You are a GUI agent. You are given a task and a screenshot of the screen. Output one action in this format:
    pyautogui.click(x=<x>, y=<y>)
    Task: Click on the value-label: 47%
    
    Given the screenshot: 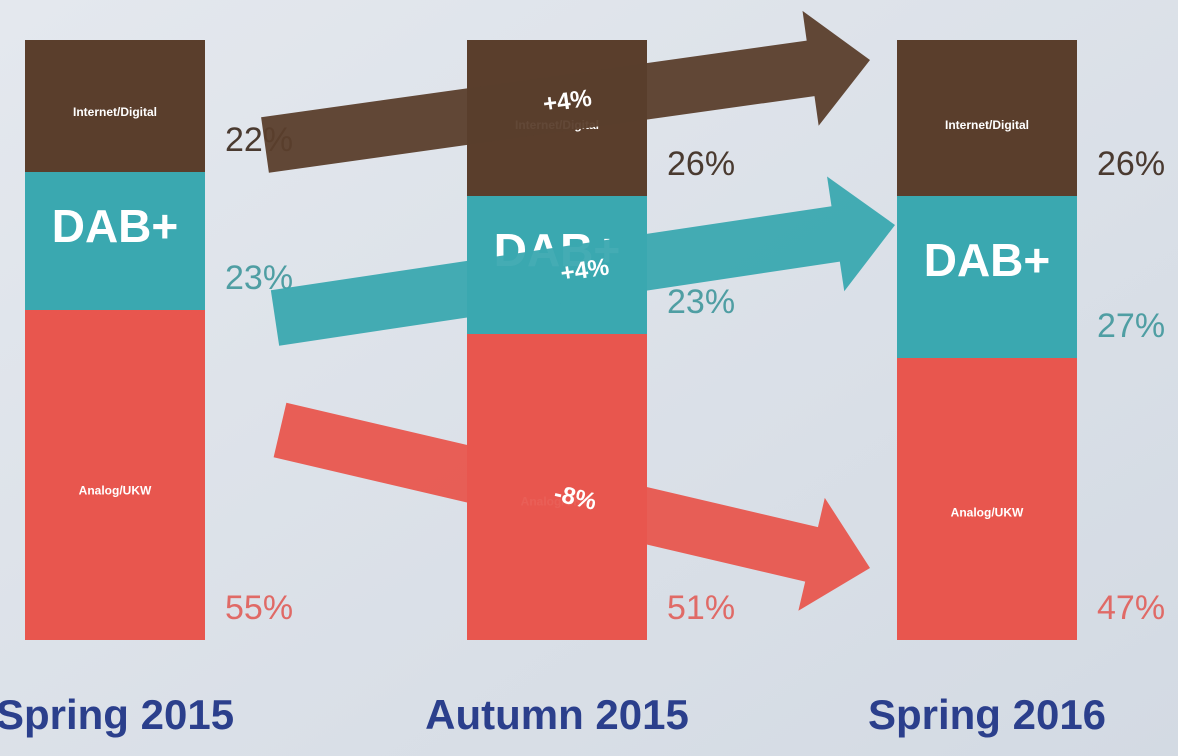 What is the action you would take?
    pyautogui.click(x=1131, y=608)
    